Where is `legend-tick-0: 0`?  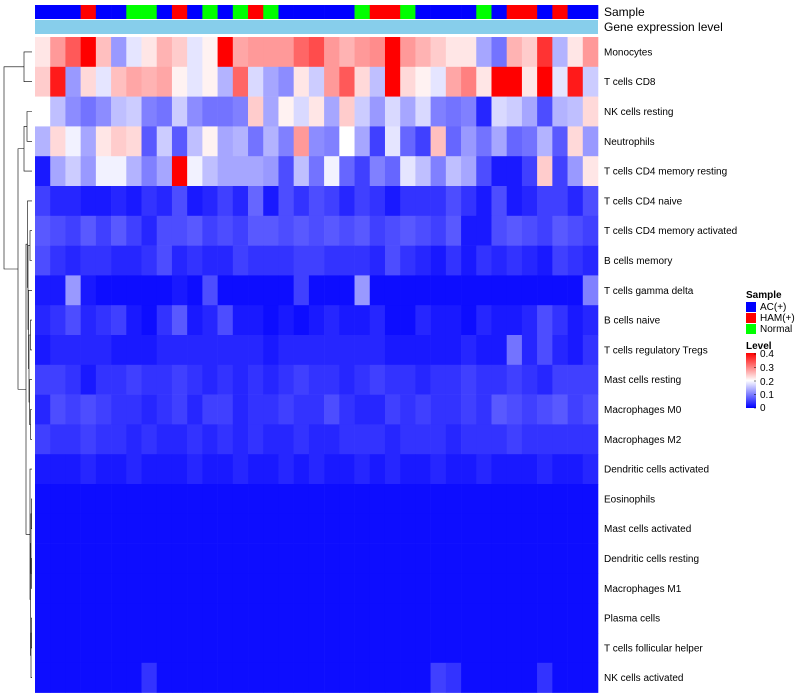
legend-tick-0: 0 is located at coordinates (763, 408).